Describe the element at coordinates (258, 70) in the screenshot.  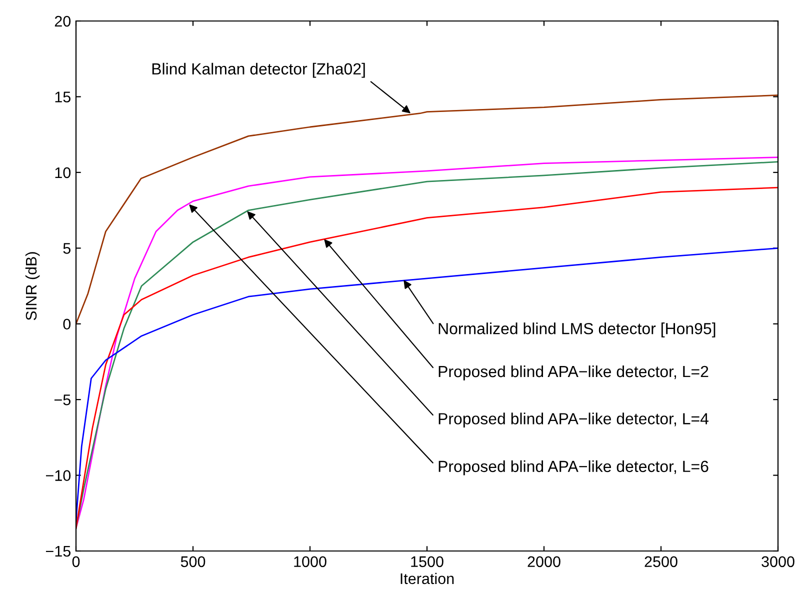
I see `annotation: Blind Kalman detector [Zha02]` at that location.